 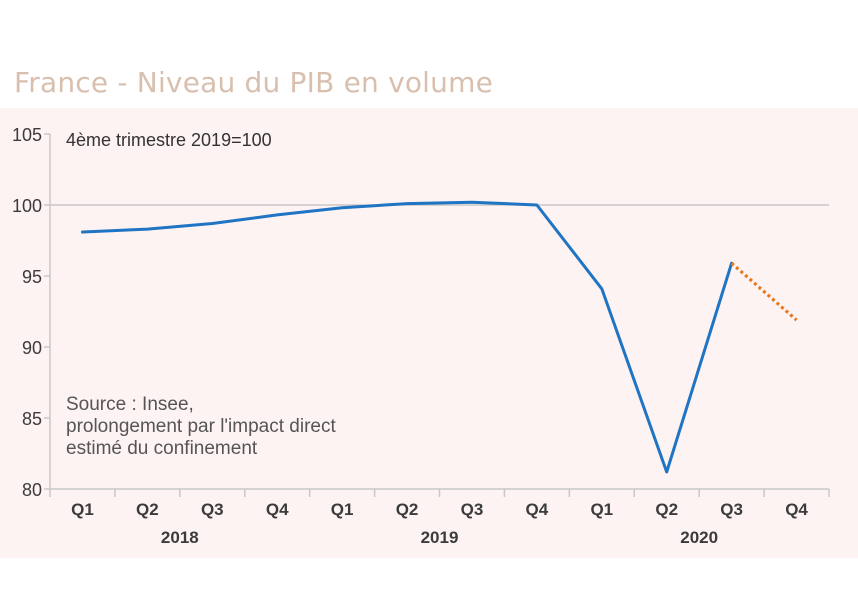 What do you see at coordinates (32, 348) in the screenshot?
I see `y-tick-label-90: 90` at bounding box center [32, 348].